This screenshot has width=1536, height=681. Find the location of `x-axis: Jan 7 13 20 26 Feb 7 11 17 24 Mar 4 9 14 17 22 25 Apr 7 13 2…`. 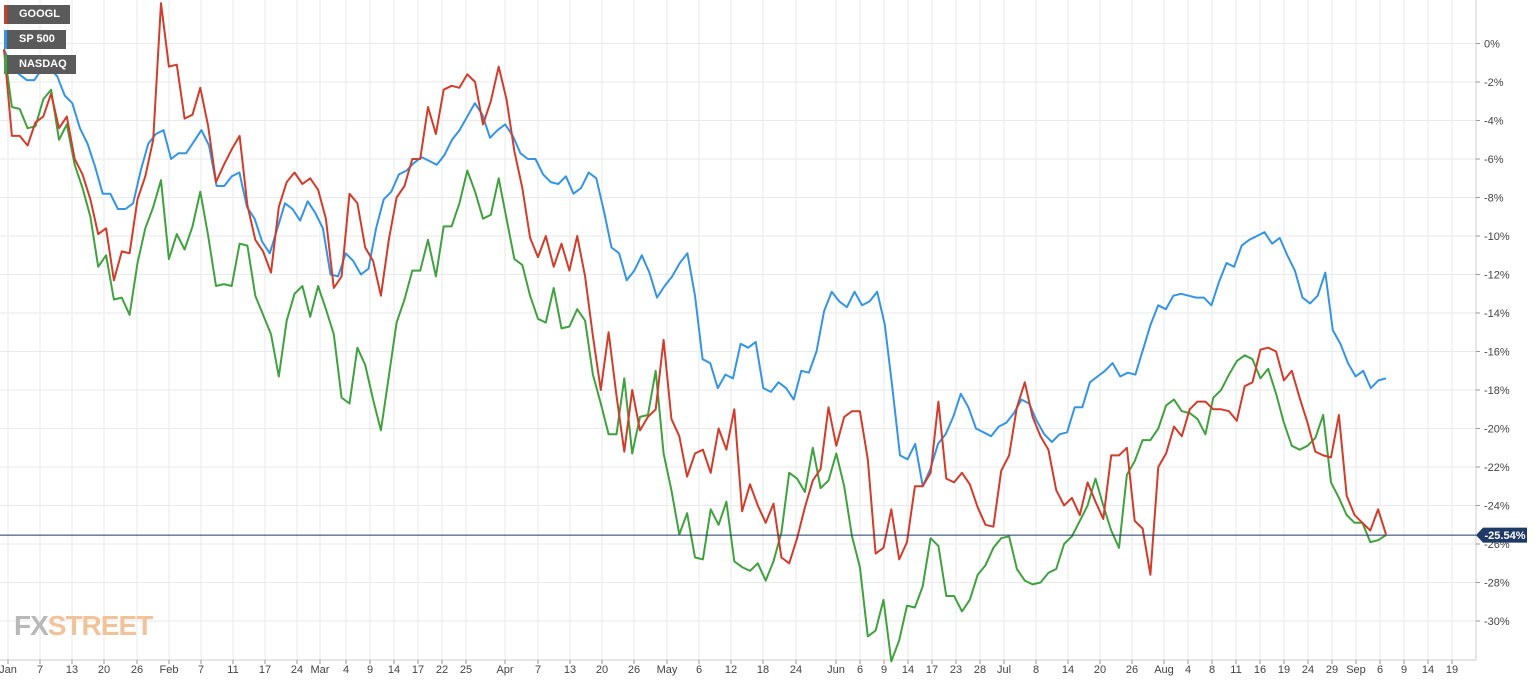

x-axis: Jan 7 13 20 26 Feb 7 11 17 24 Mar 4 9 14 17 22 25 Apr 7 13 2… is located at coordinates (729, 668).